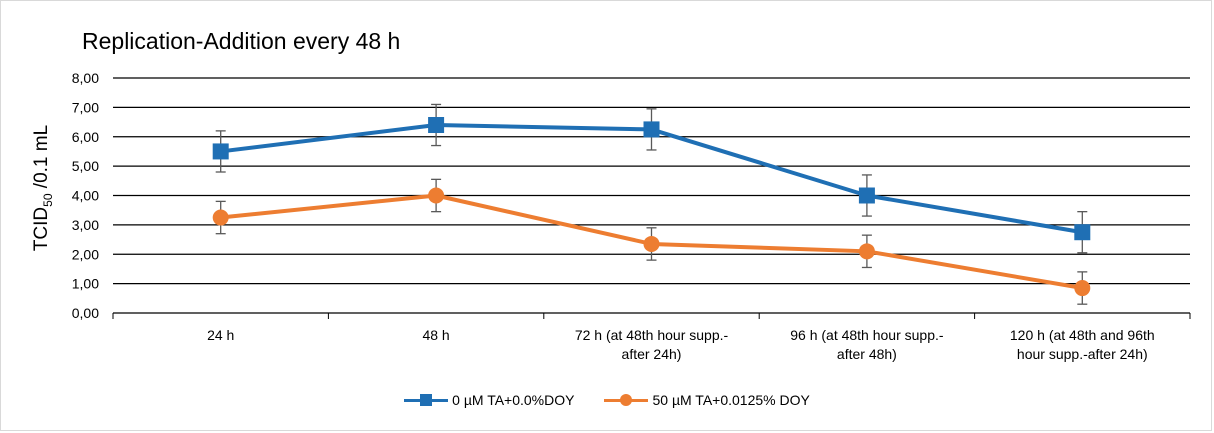 The image size is (1214, 433). What do you see at coordinates (85, 254) in the screenshot?
I see `y-tick-label: 2,00` at bounding box center [85, 254].